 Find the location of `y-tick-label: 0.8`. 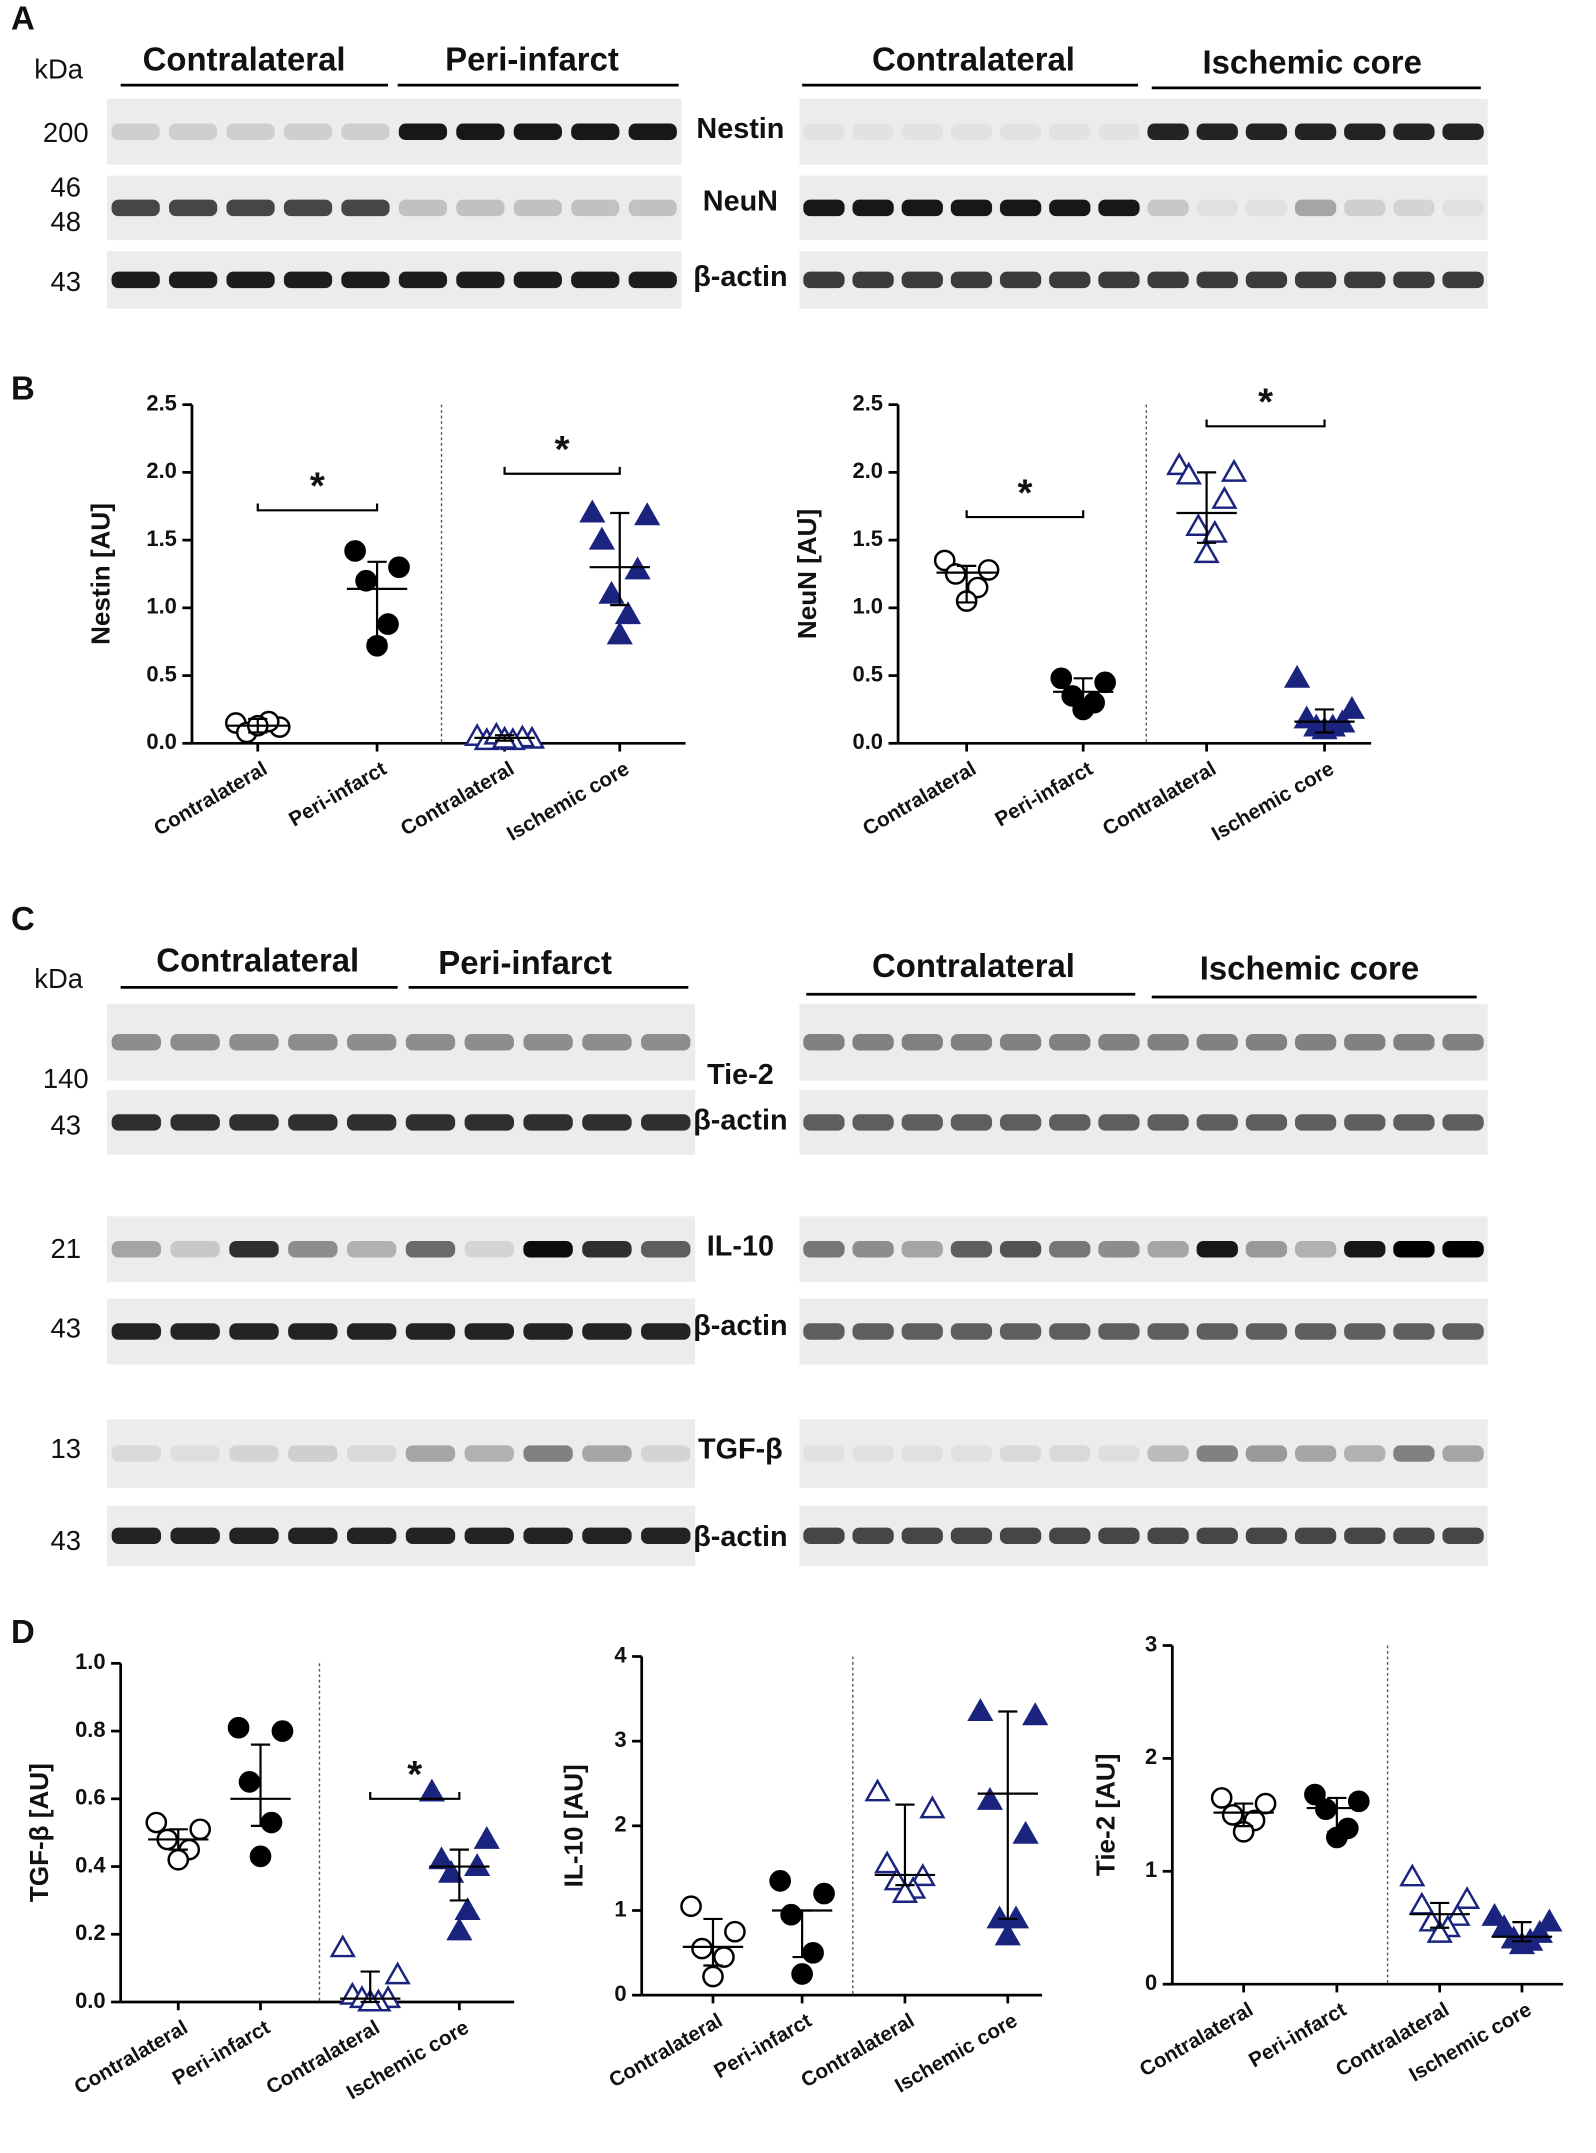

y-tick-label: 0.8 is located at coordinates (90, 1729).